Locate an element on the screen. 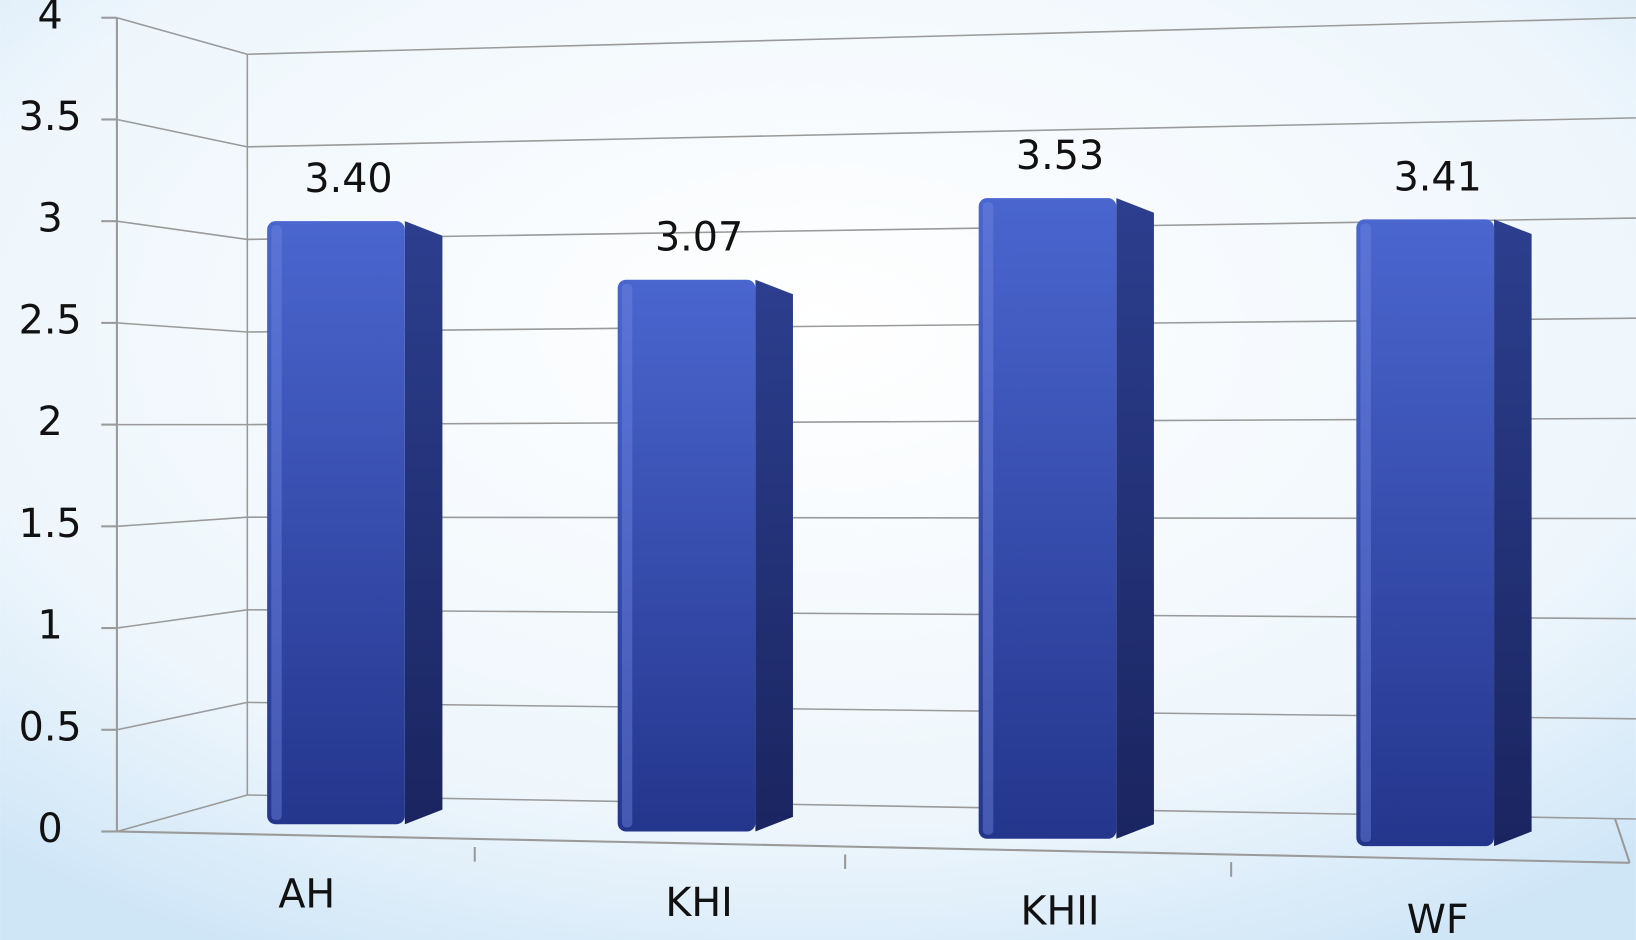 Image resolution: width=1636 pixels, height=940 pixels. value-label: 3.53 is located at coordinates (1060, 156).